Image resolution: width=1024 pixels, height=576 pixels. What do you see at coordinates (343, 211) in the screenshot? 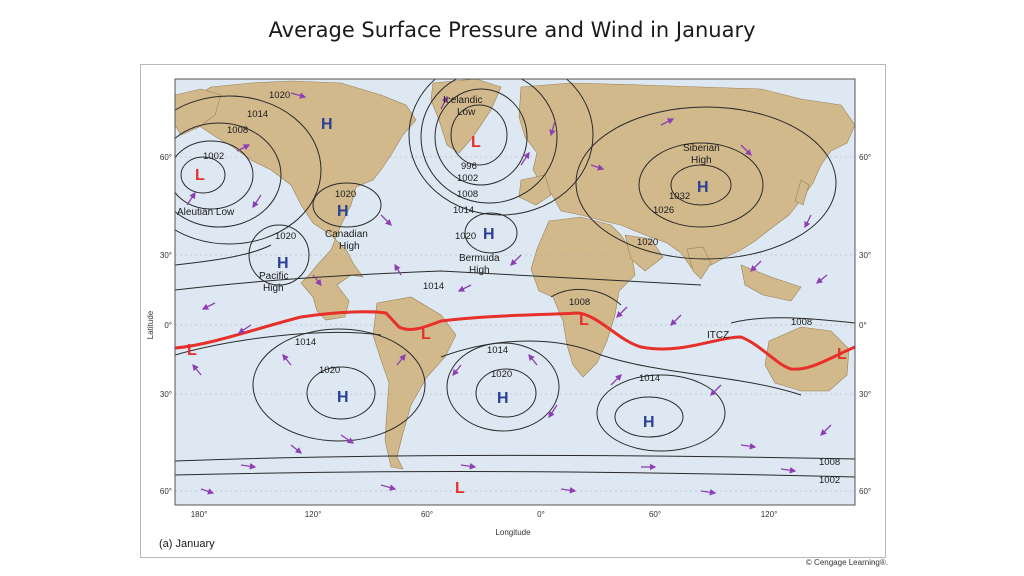
I see `pressure-center-canadian-high: H` at bounding box center [343, 211].